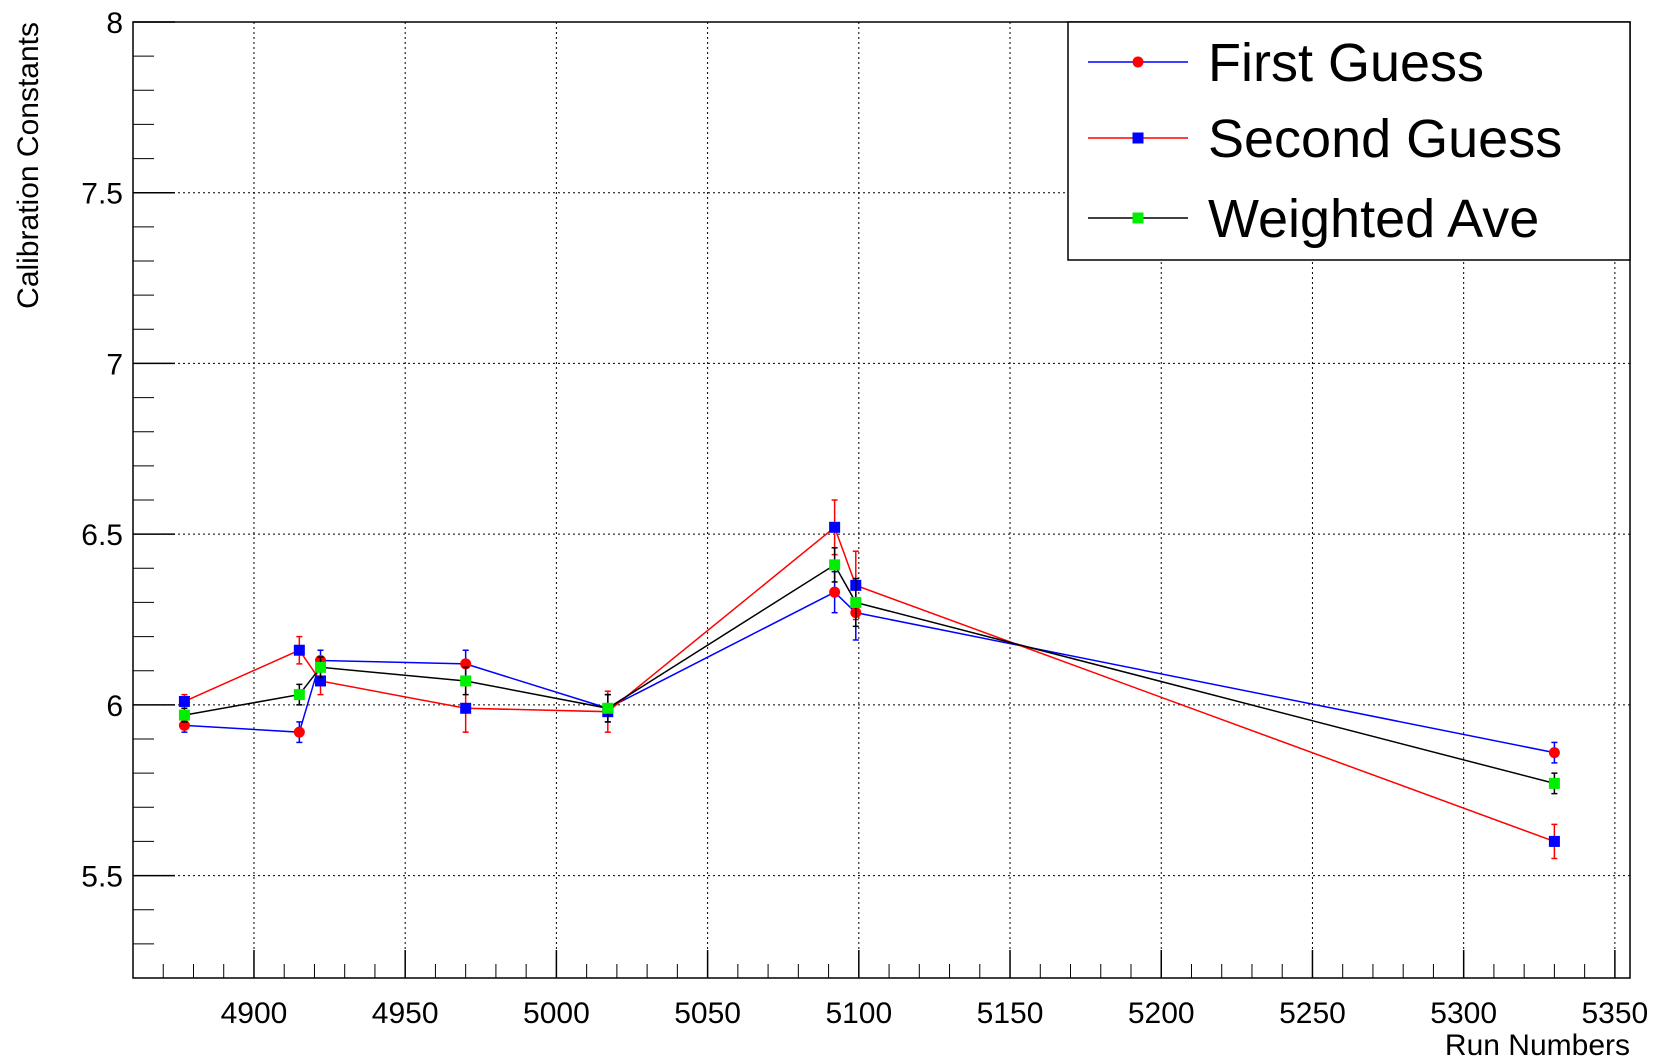 This screenshot has width=1663, height=1063. I want to click on x-tick-label: 5050, so click(707, 1013).